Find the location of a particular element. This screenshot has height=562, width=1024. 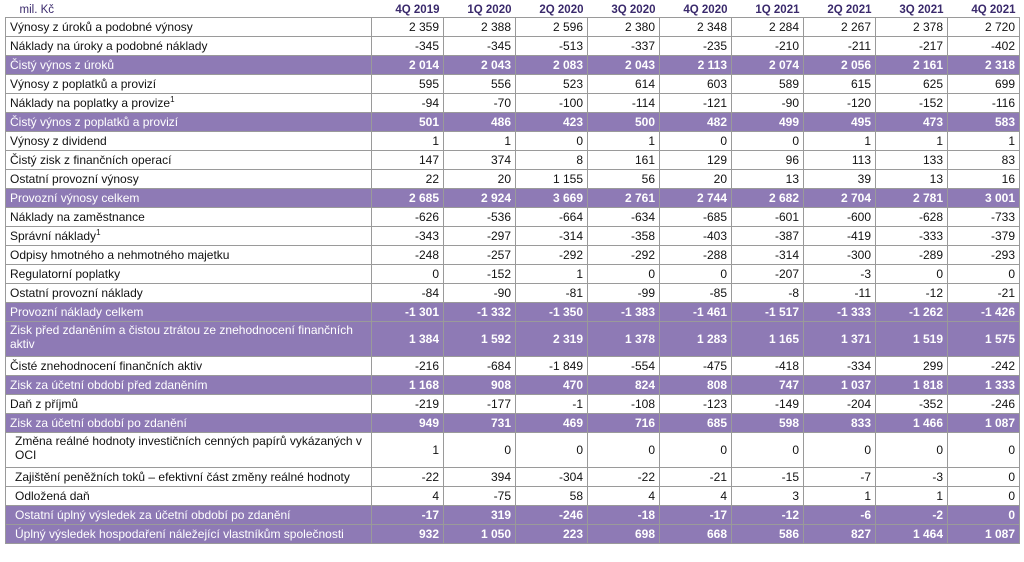

value-cell: 2 318 is located at coordinates (983, 65).